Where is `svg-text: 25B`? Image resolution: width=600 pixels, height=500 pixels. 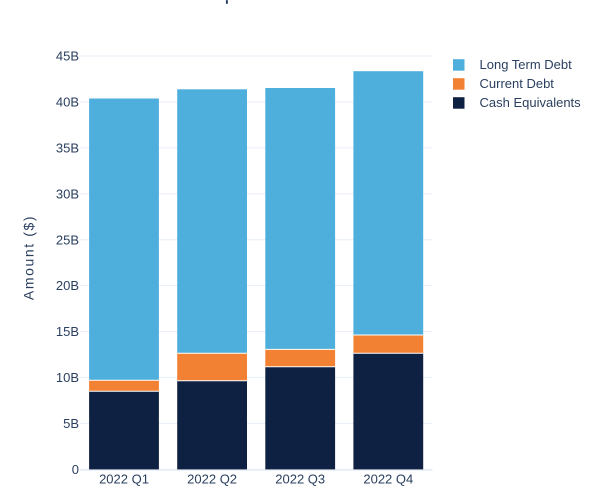 svg-text: 25B is located at coordinates (67, 239).